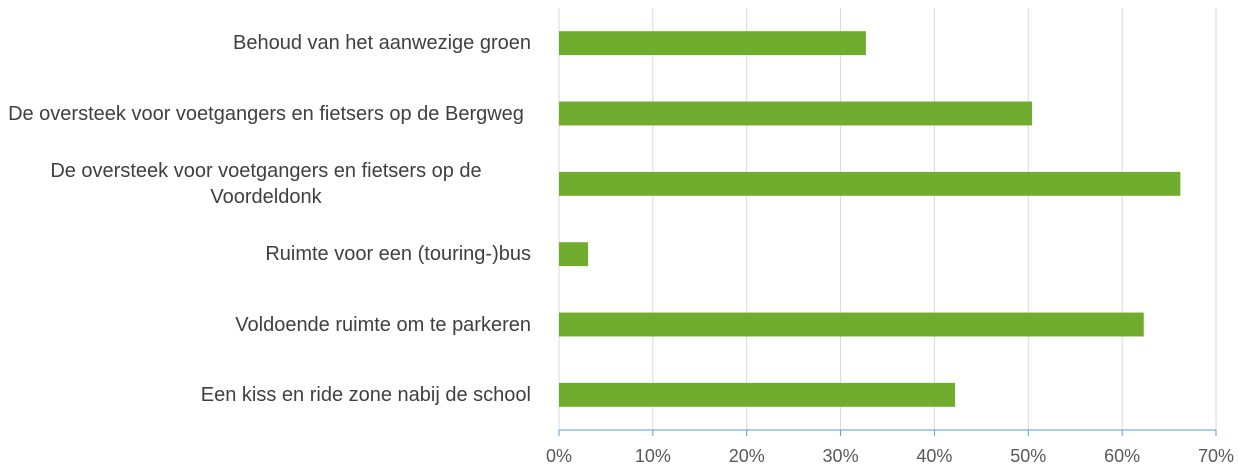 This screenshot has width=1239, height=471. I want to click on y-tick-label: Een kiss en ride zone nabij de school, so click(365, 394).